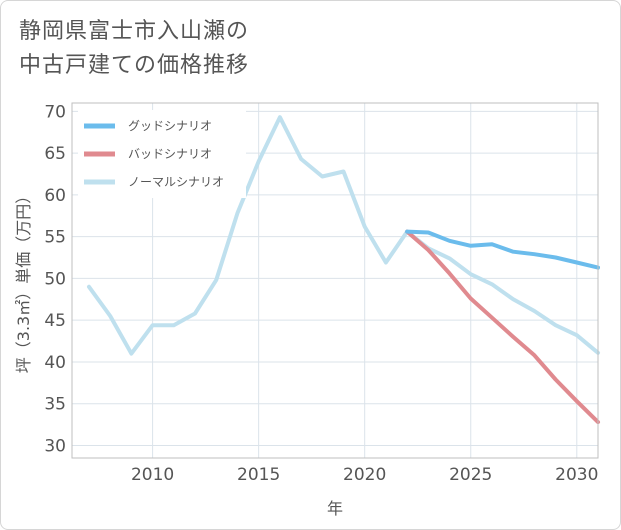 The width and height of the screenshot is (621, 530). What do you see at coordinates (55, 363) in the screenshot?
I see `y-tick-label: 40` at bounding box center [55, 363].